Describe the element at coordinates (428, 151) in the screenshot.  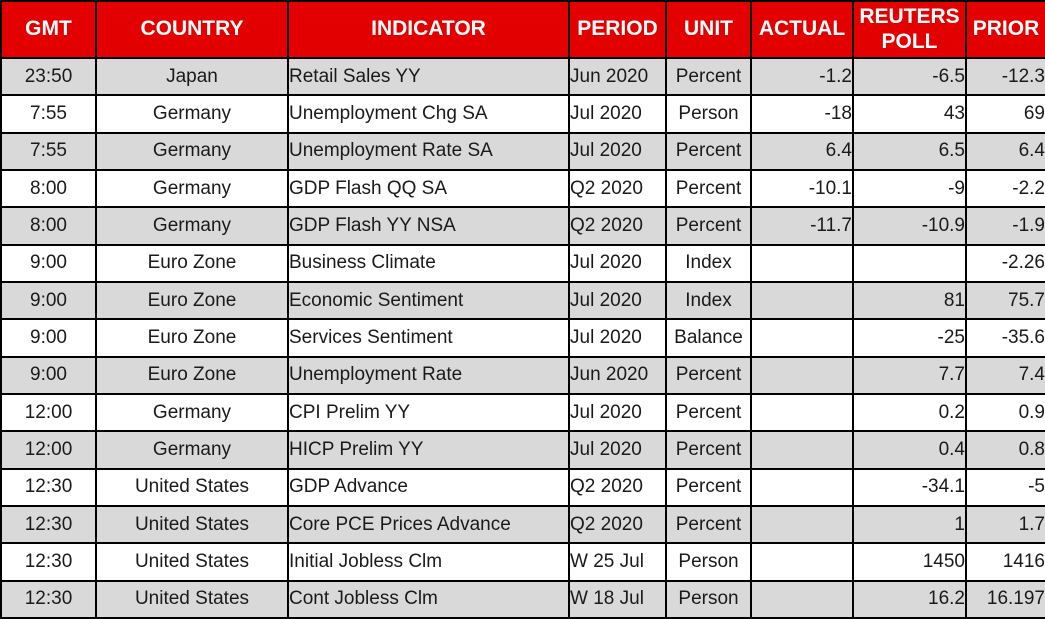
I see `cell-indicator: Unemployment Rate SA` at that location.